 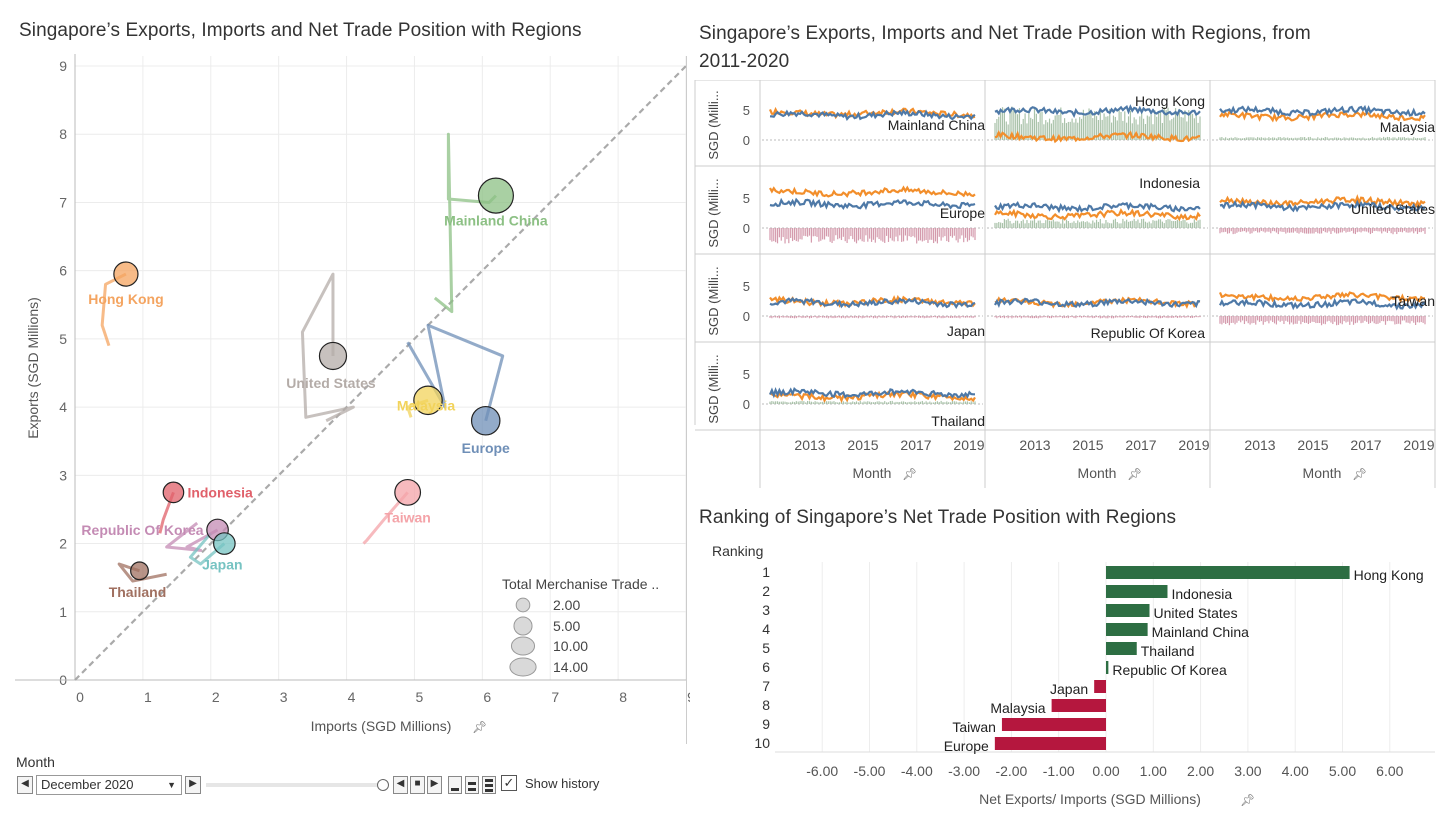 What do you see at coordinates (434, 785) in the screenshot?
I see `step-forward-button: ▶` at bounding box center [434, 785].